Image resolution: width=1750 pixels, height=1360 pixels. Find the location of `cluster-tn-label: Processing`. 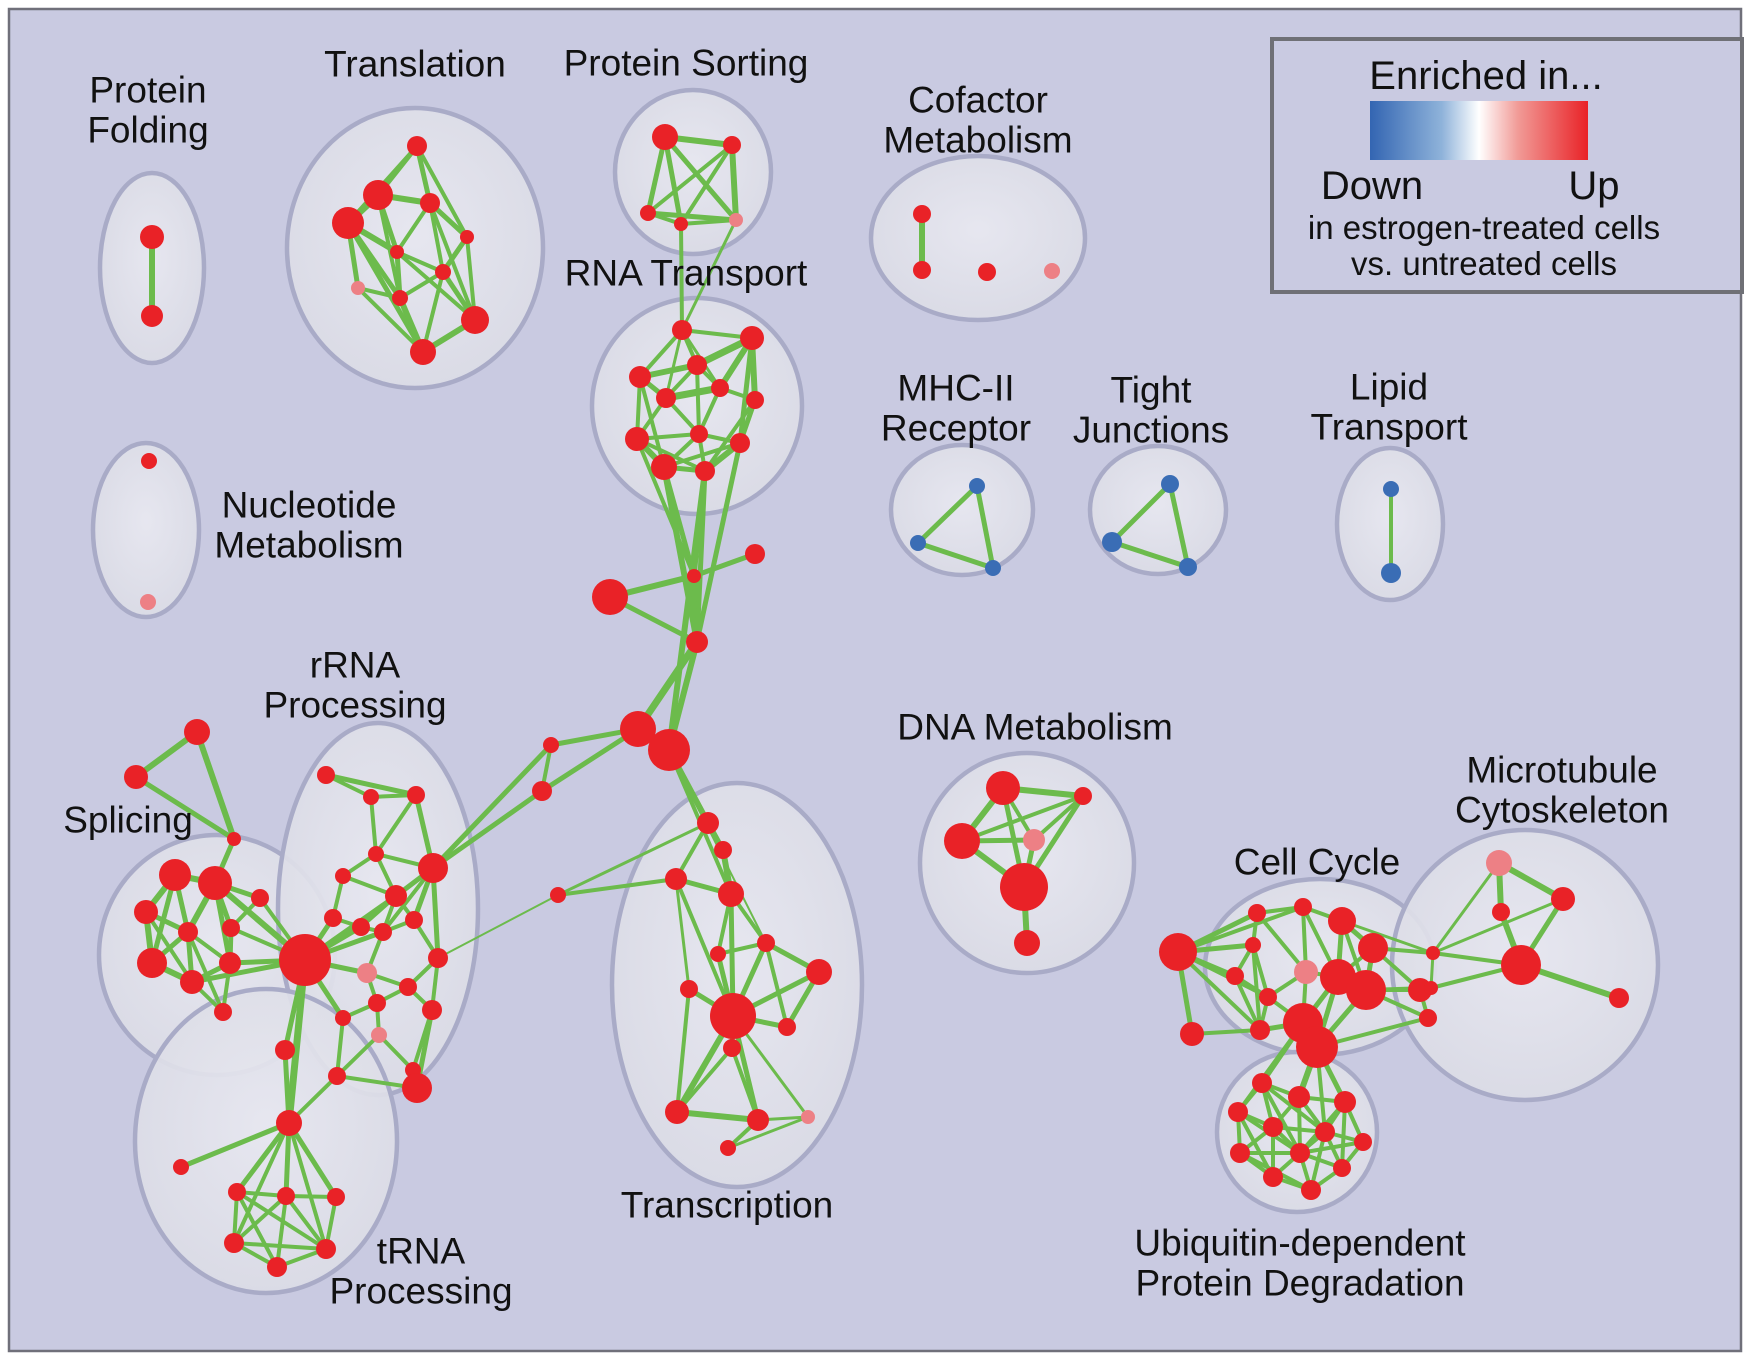

cluster-tn-label: Processing is located at coordinates (420, 1291).